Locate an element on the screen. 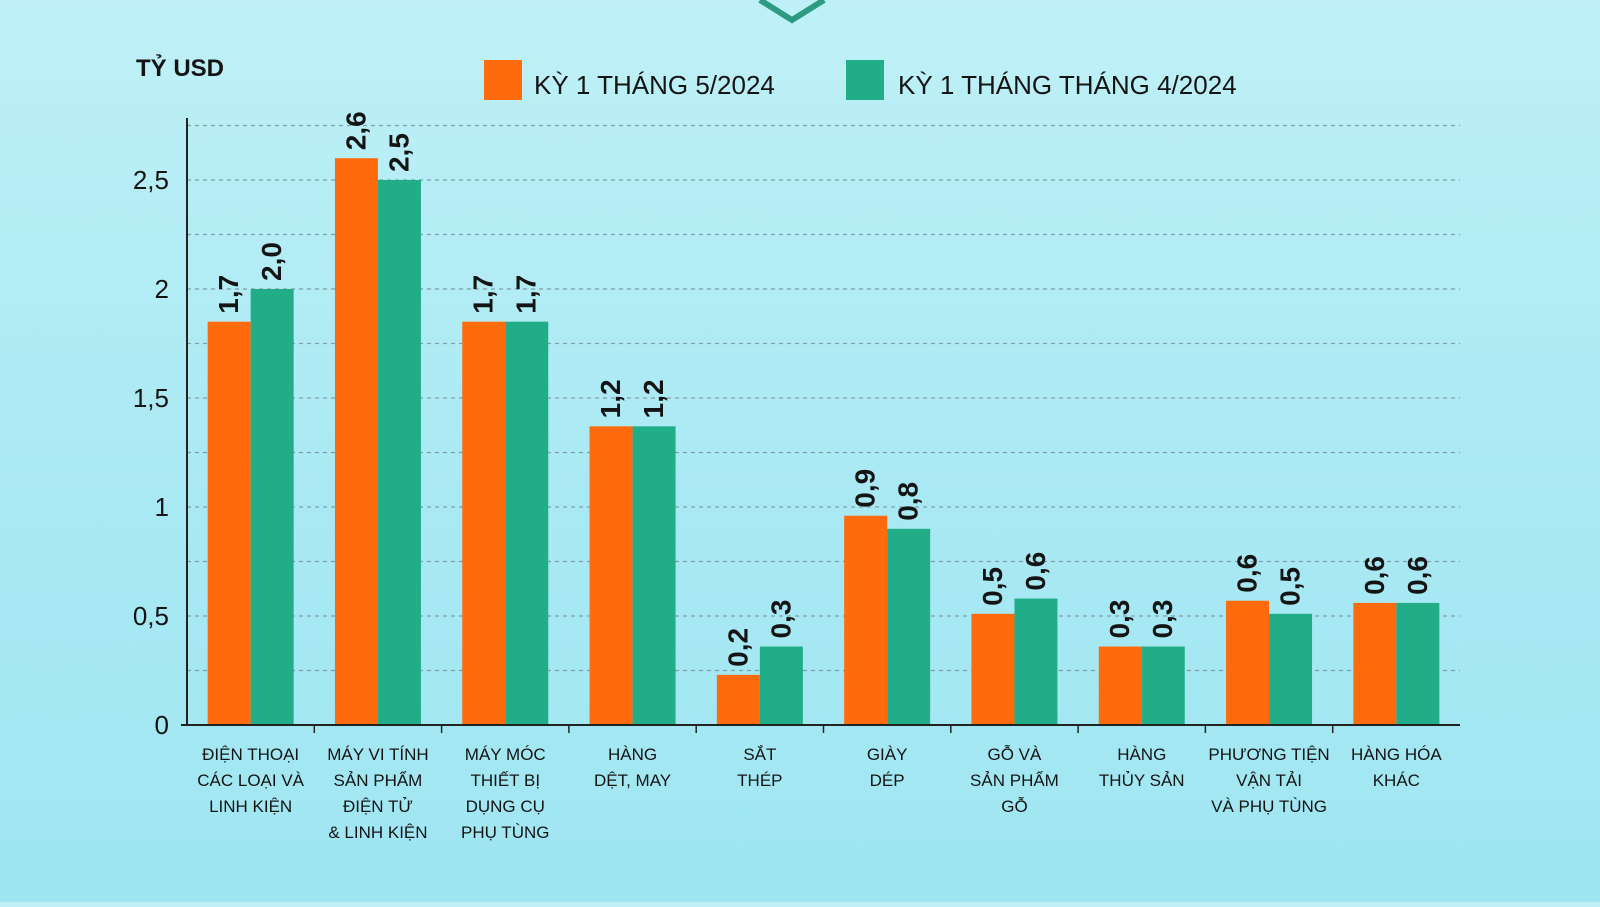  x-tick-label: HÀNG THỦY SẢN is located at coordinates (1142, 767).